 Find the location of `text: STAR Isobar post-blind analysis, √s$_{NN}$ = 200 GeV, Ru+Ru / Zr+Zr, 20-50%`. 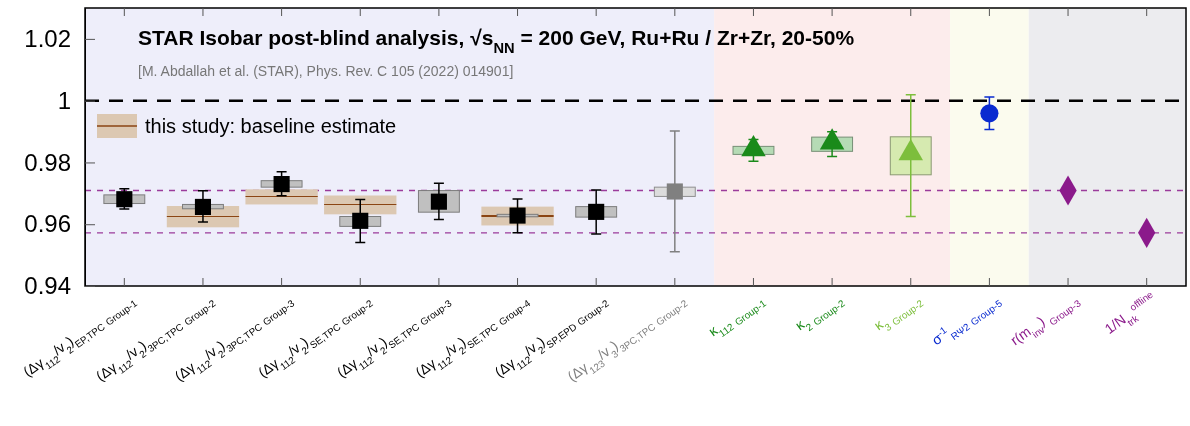

text: STAR Isobar post-blind analysis, √s$_{NN}$ = 200 GeV, Ru+Ru / Zr+Zr, 20-50% is located at coordinates (496, 41).